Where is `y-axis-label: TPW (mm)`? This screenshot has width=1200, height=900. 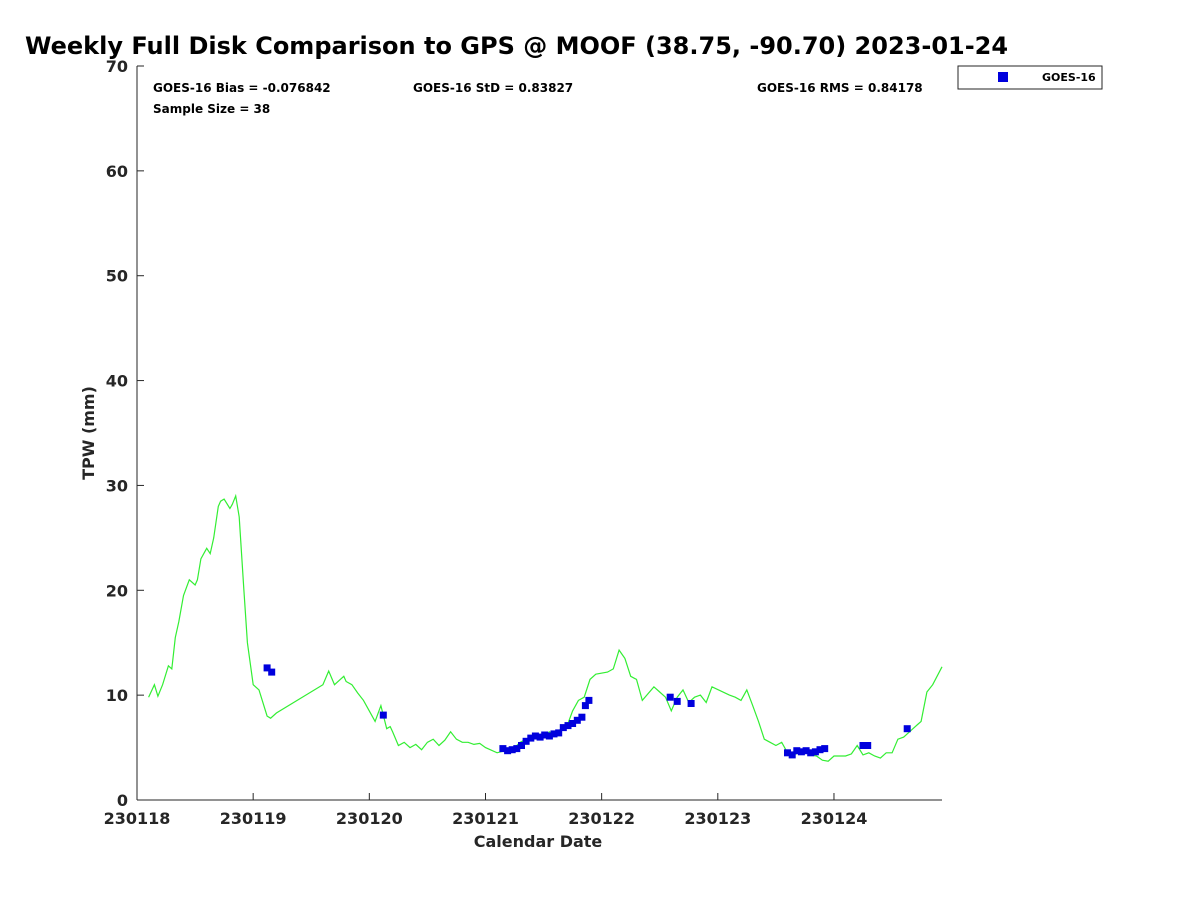 y-axis-label: TPW (mm) is located at coordinates (88, 433).